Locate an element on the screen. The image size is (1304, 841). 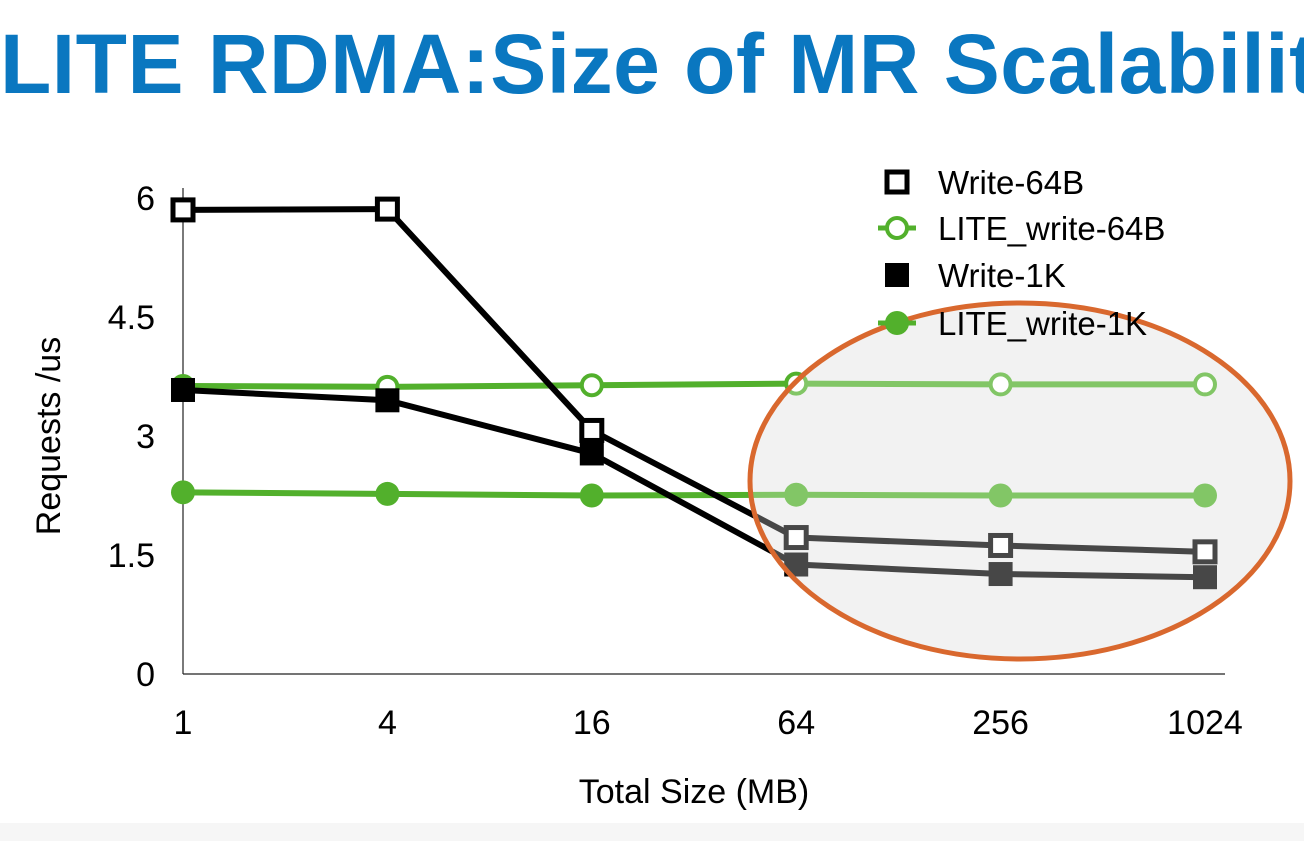
legend-entry: LITE_write-64B is located at coordinates (1021, 228).